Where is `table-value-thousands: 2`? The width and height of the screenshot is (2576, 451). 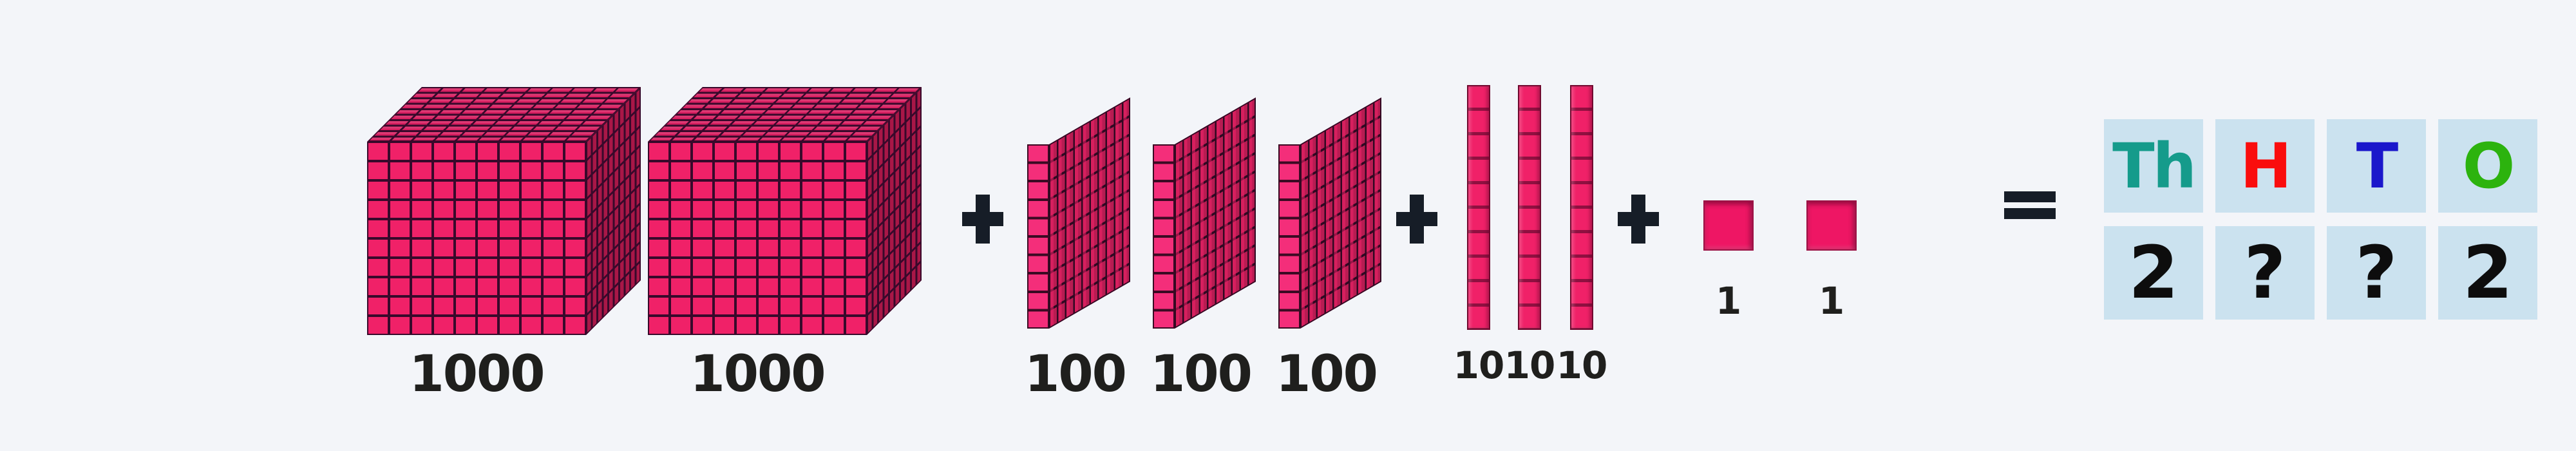
table-value-thousands: 2 is located at coordinates (2153, 273).